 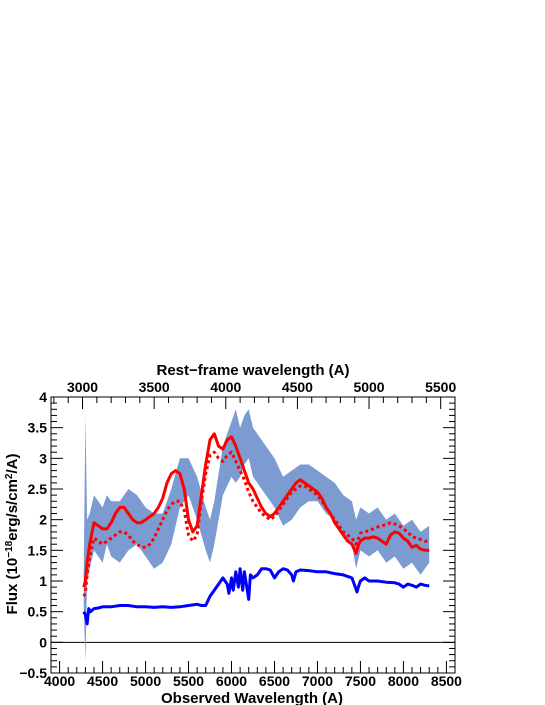 What do you see at coordinates (33, 673) in the screenshot?
I see `y-tick-label: −0.5` at bounding box center [33, 673].